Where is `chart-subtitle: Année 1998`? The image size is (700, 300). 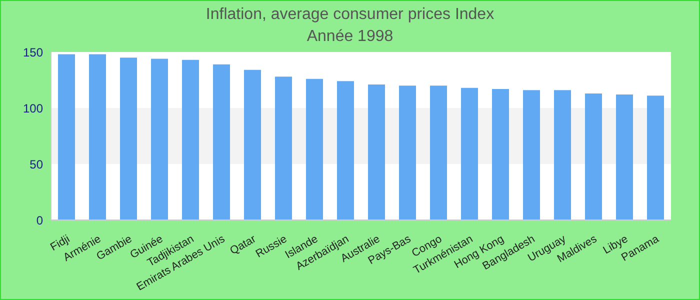 chart-subtitle: Année 1998 is located at coordinates (350, 36).